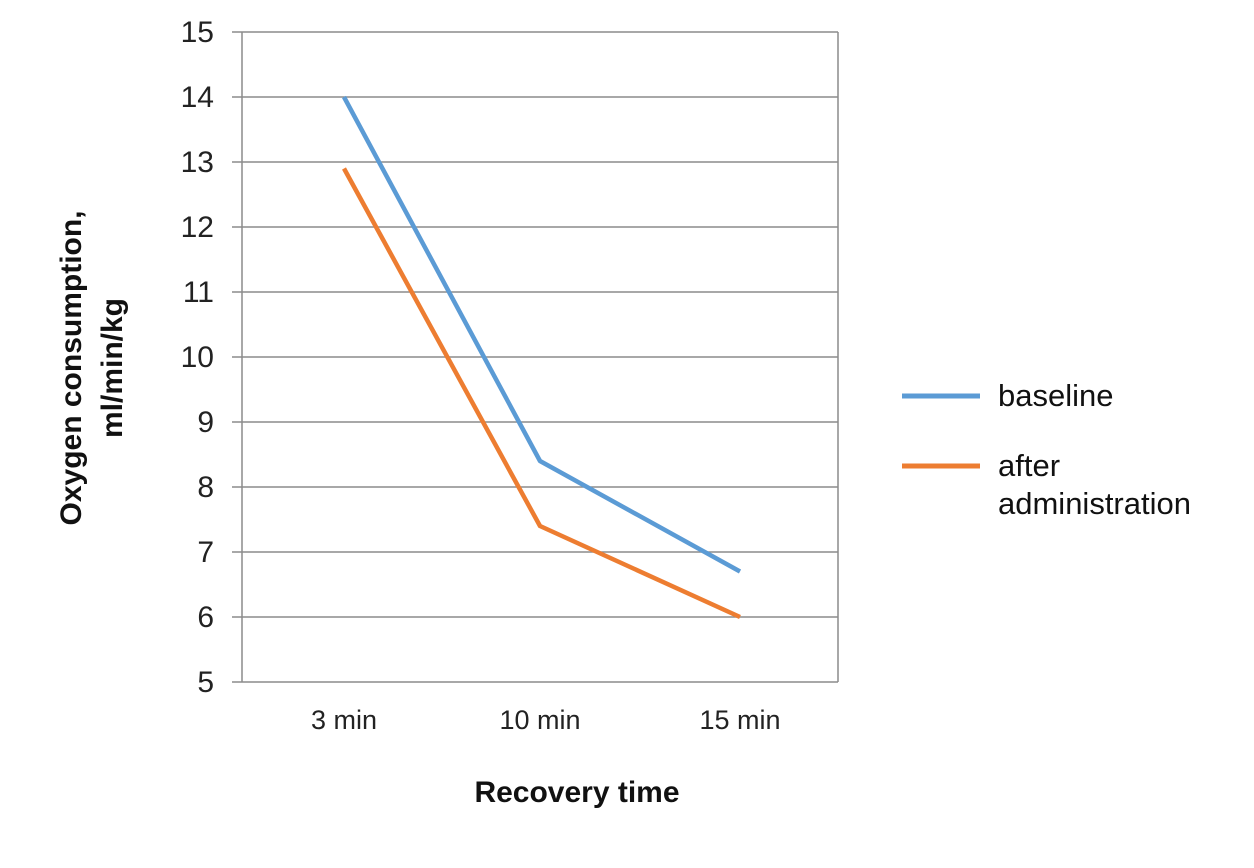 The height and width of the screenshot is (868, 1254). I want to click on y-tick-label: 15, so click(197, 32).